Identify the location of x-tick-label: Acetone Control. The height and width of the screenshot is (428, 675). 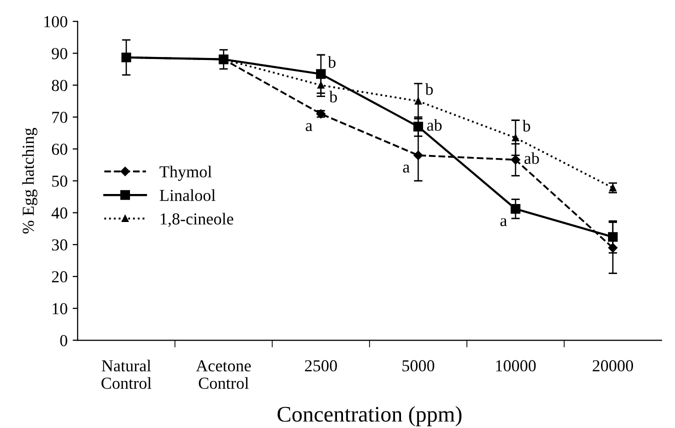
(223, 374).